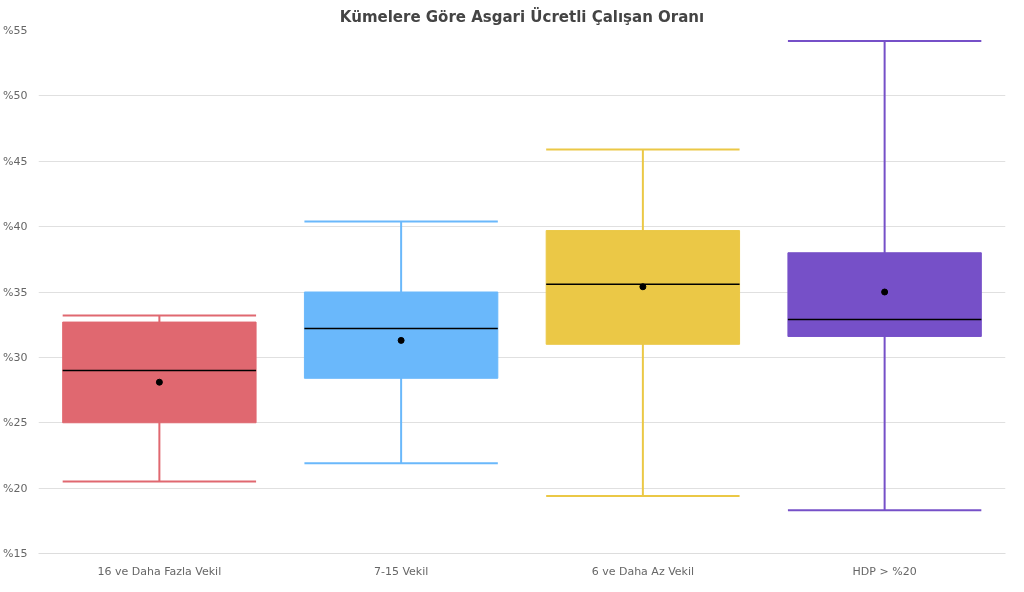  I want to click on x-tick-label: 7-15 Vekil, so click(401, 571).